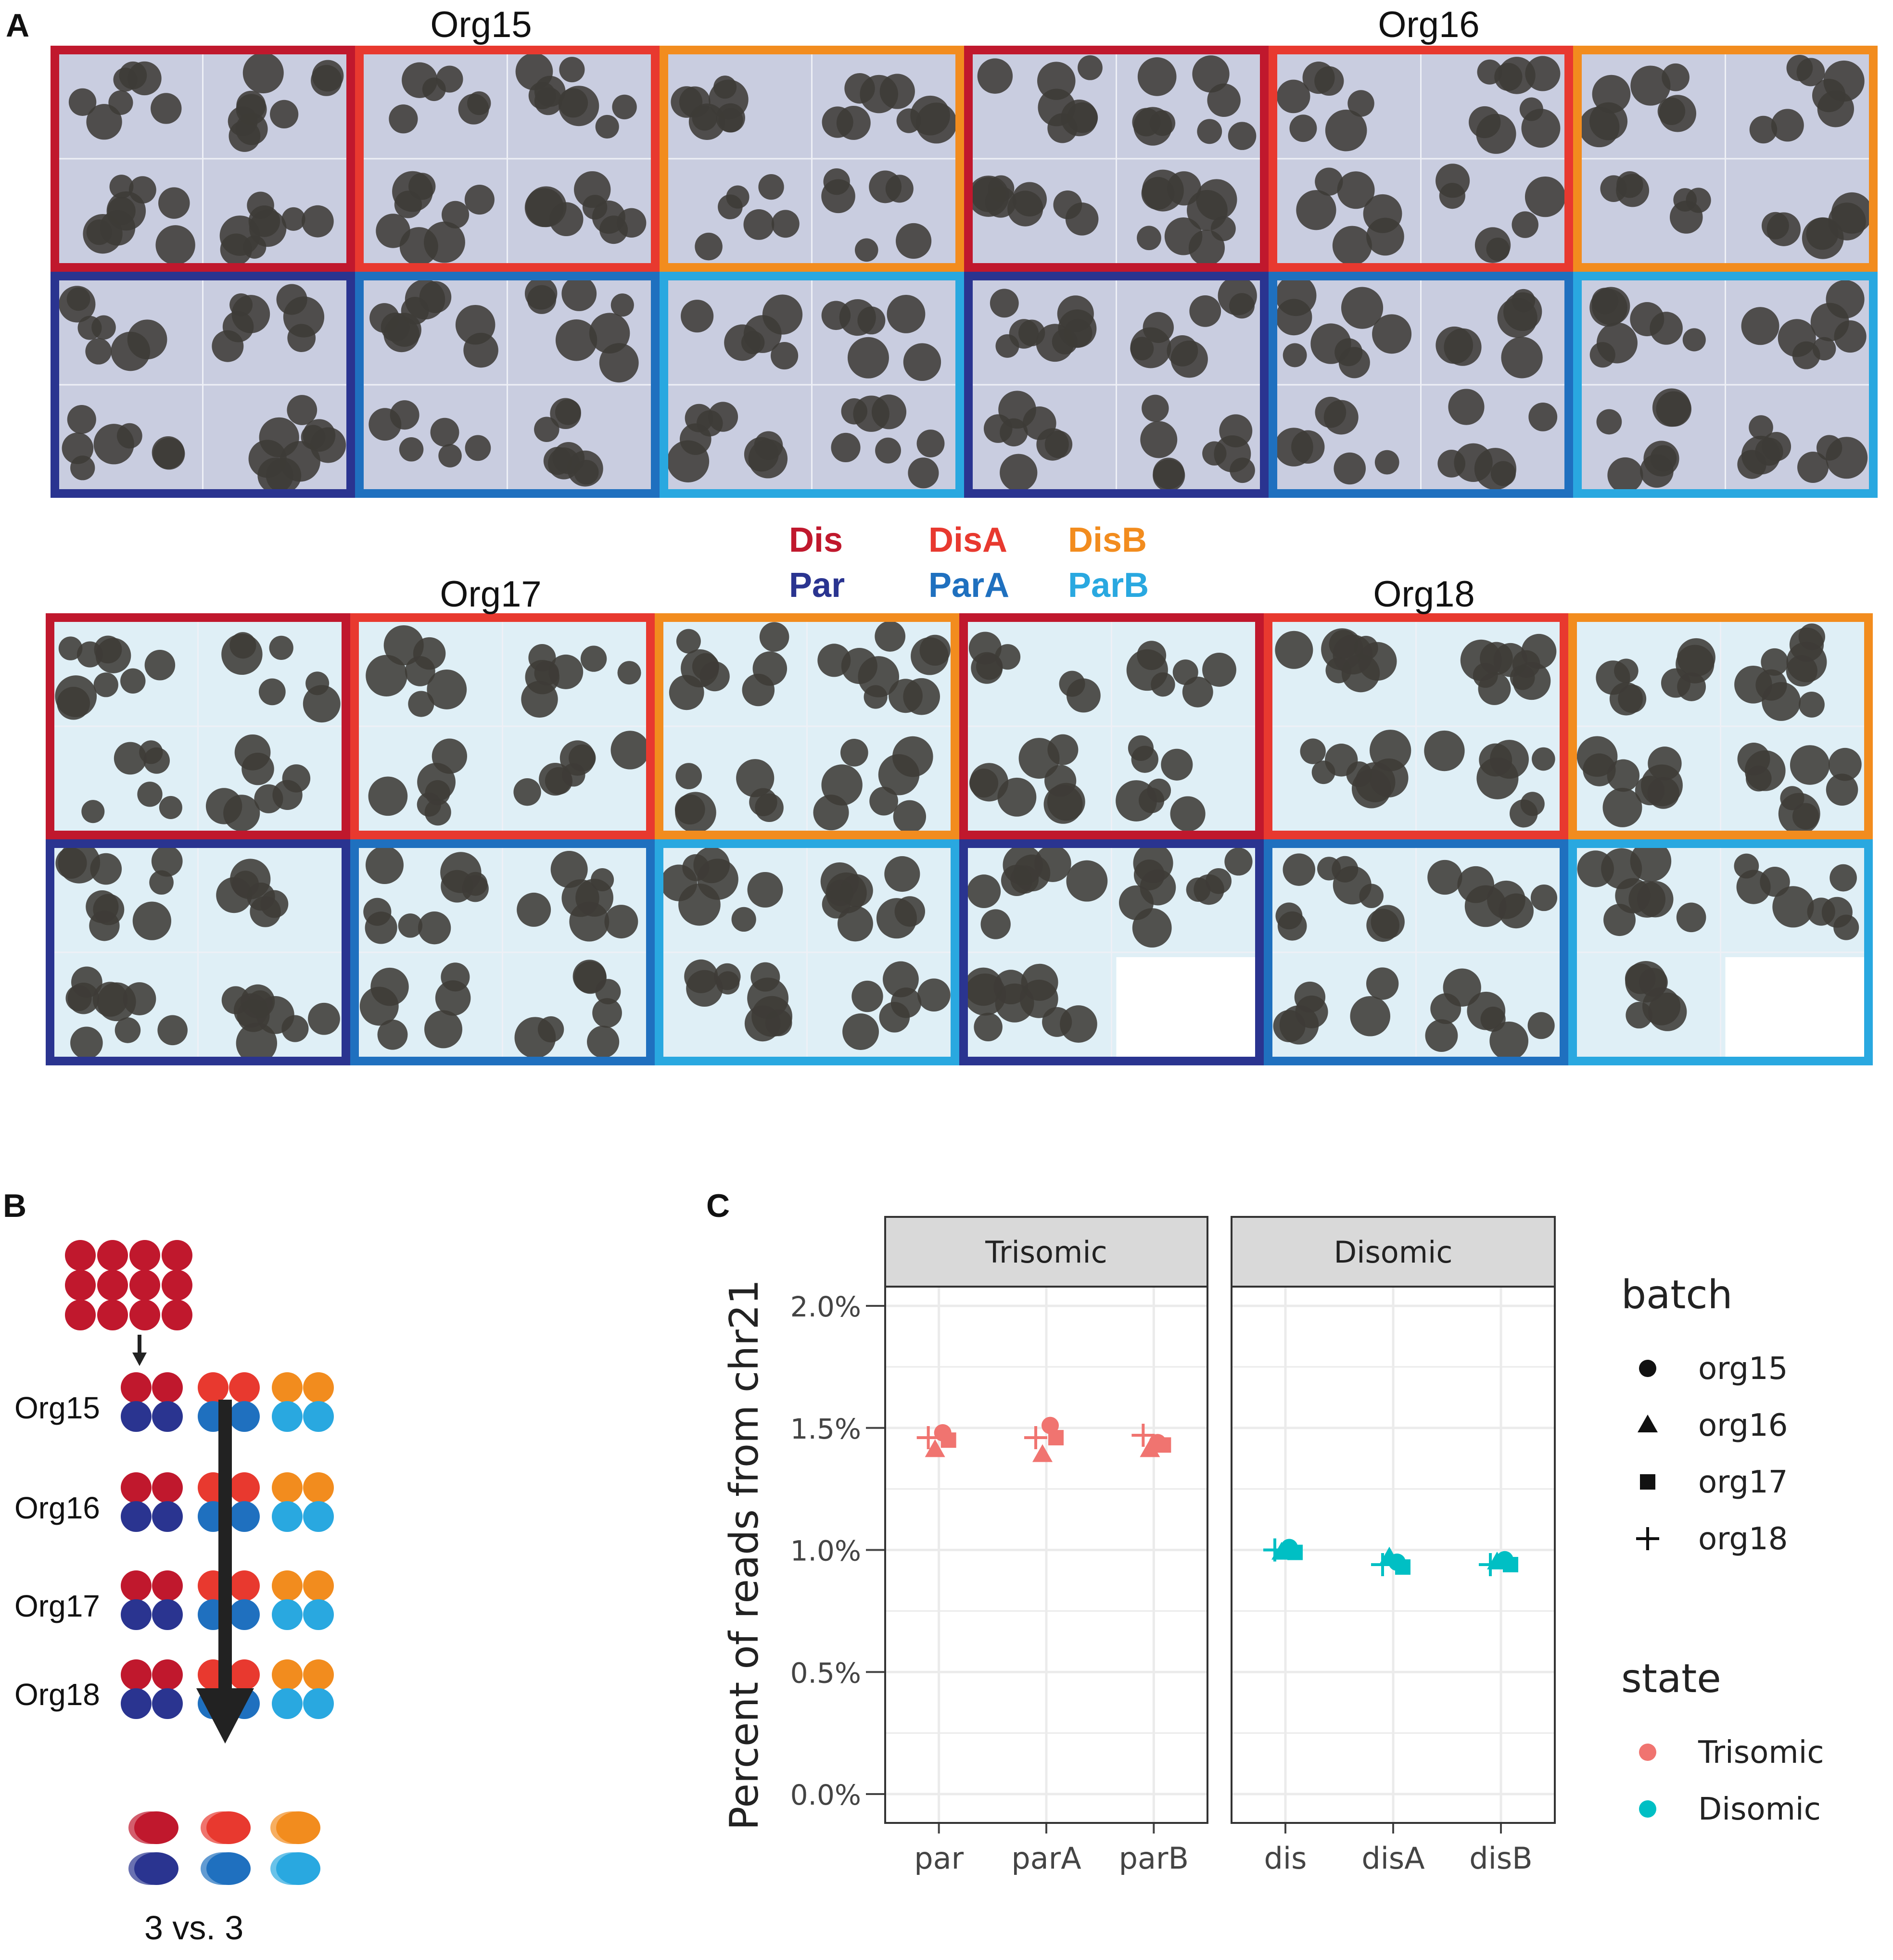 The width and height of the screenshot is (1893, 1960). Describe the element at coordinates (1796, 1009) in the screenshot. I see `empty-tile` at that location.